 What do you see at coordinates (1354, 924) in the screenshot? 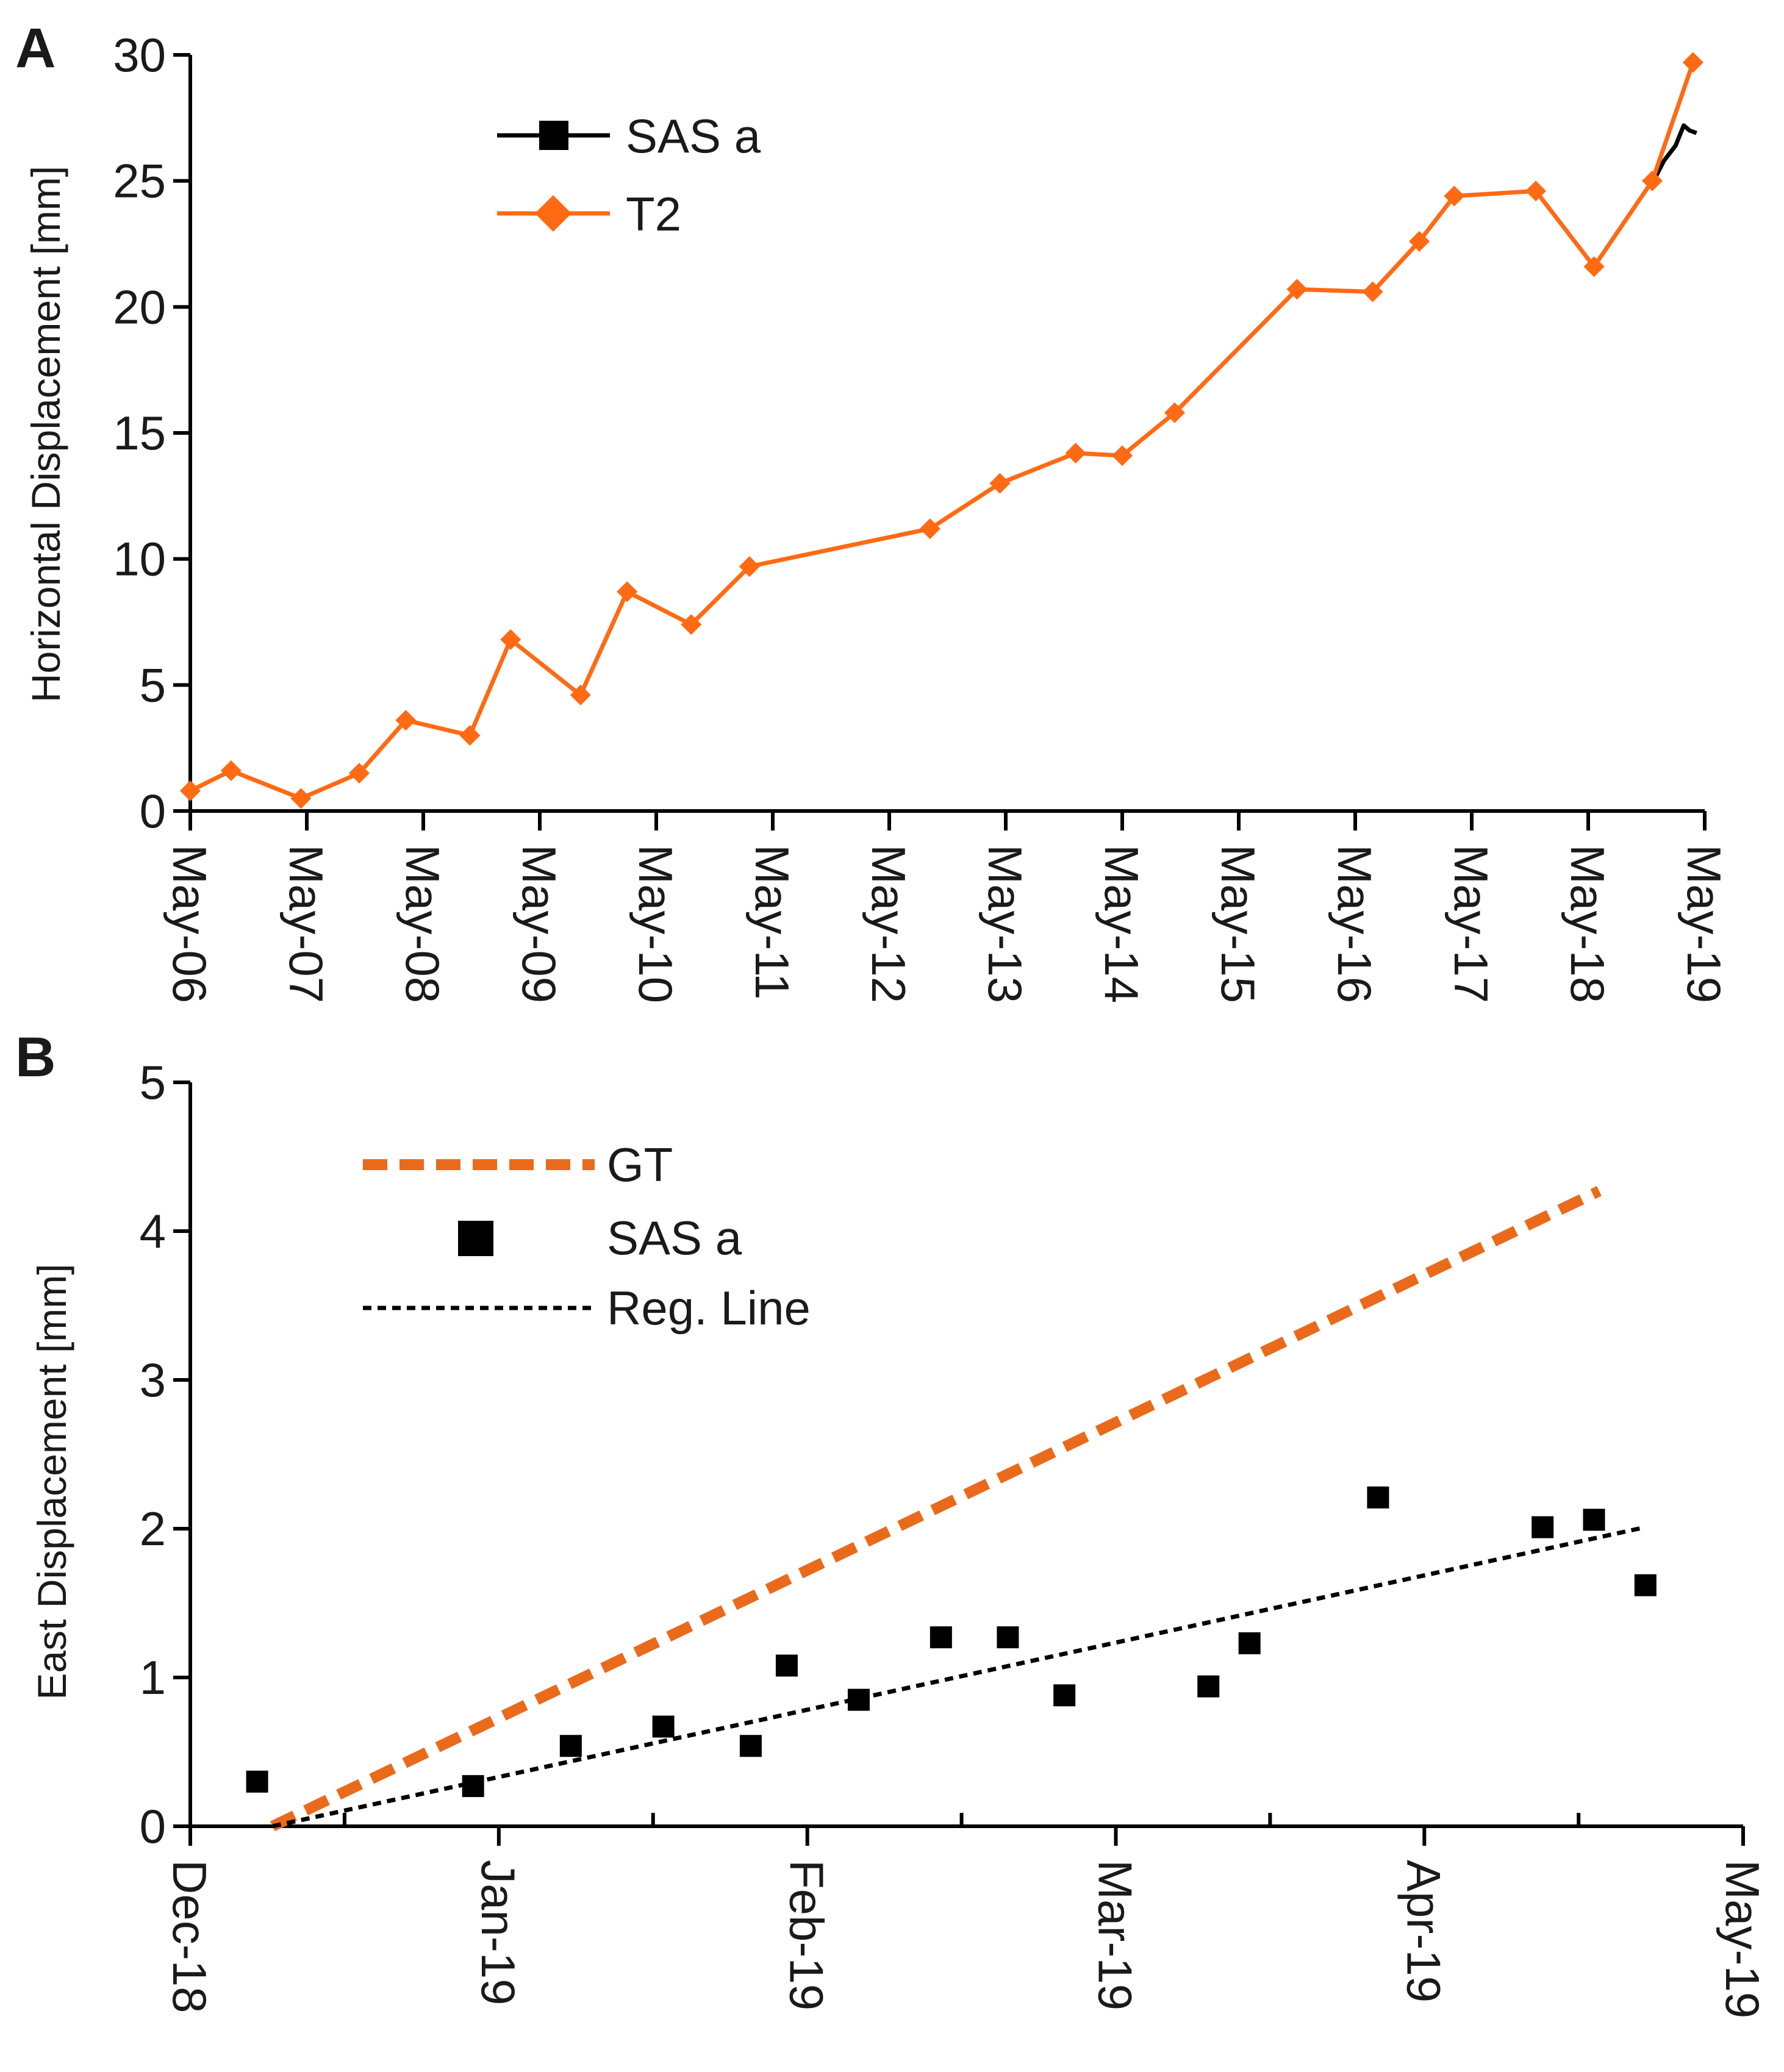
I see `panel-a-x-tick-label: May-16` at bounding box center [1354, 924].